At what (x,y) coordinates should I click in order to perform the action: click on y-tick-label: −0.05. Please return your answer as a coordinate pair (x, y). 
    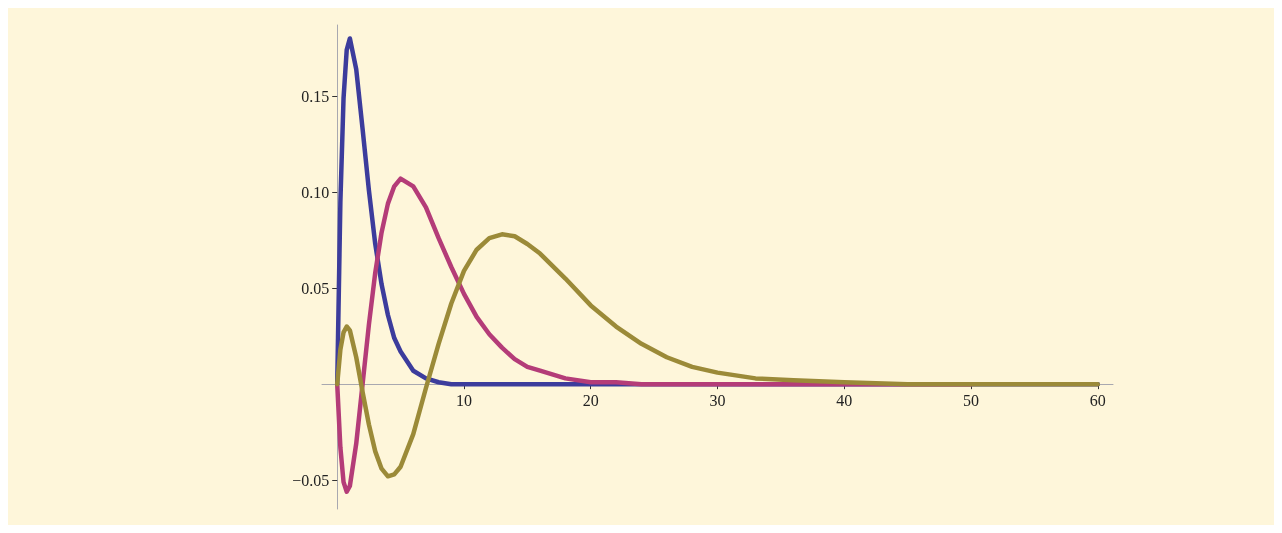
    Looking at the image, I should click on (311, 480).